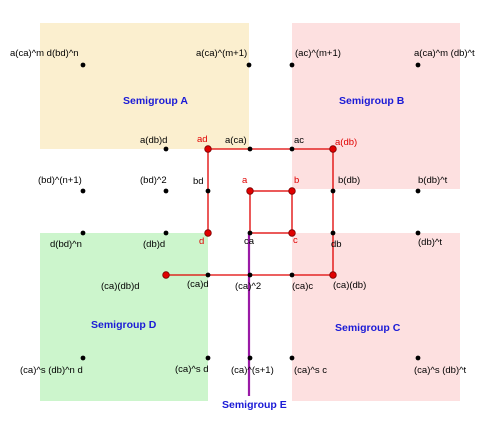 The width and height of the screenshot is (500, 421). I want to click on label-a-ca: a(ca), so click(236, 140).